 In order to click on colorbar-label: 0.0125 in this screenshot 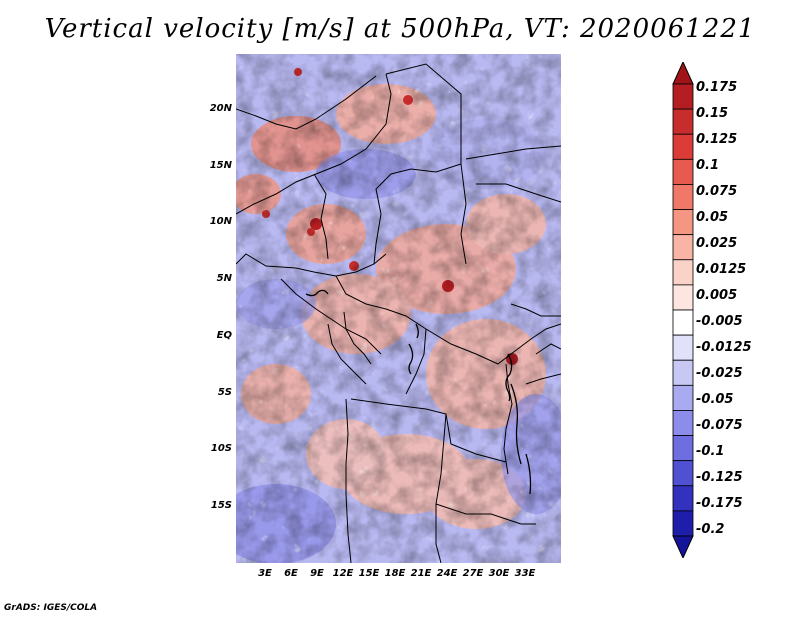, I will do `click(721, 269)`.